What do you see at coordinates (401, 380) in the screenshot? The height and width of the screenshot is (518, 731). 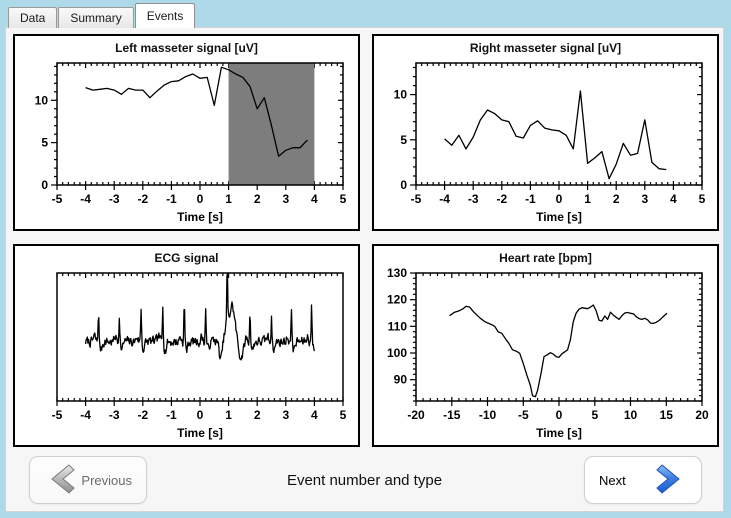 I see `svg-text: 90` at bounding box center [401, 380].